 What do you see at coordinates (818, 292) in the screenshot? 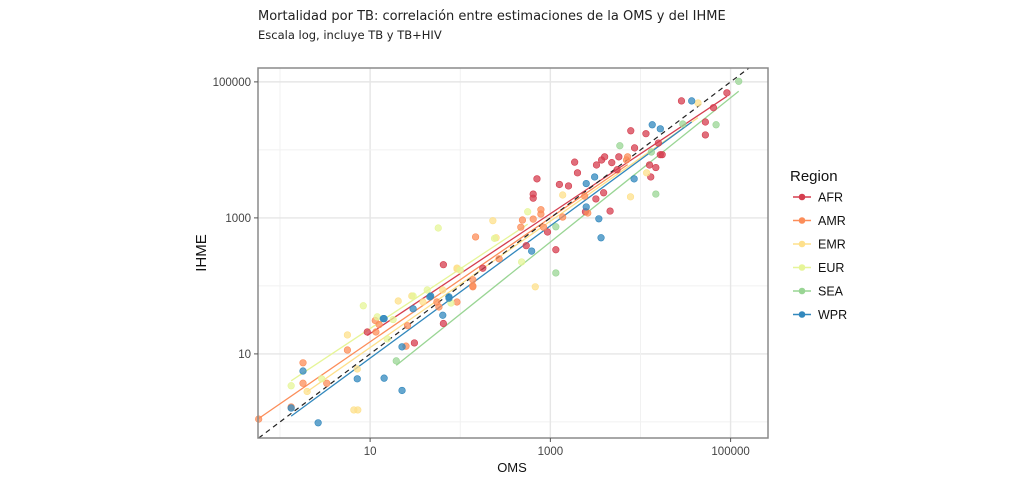
I see `legend-item-sea: SEA` at bounding box center [818, 292].